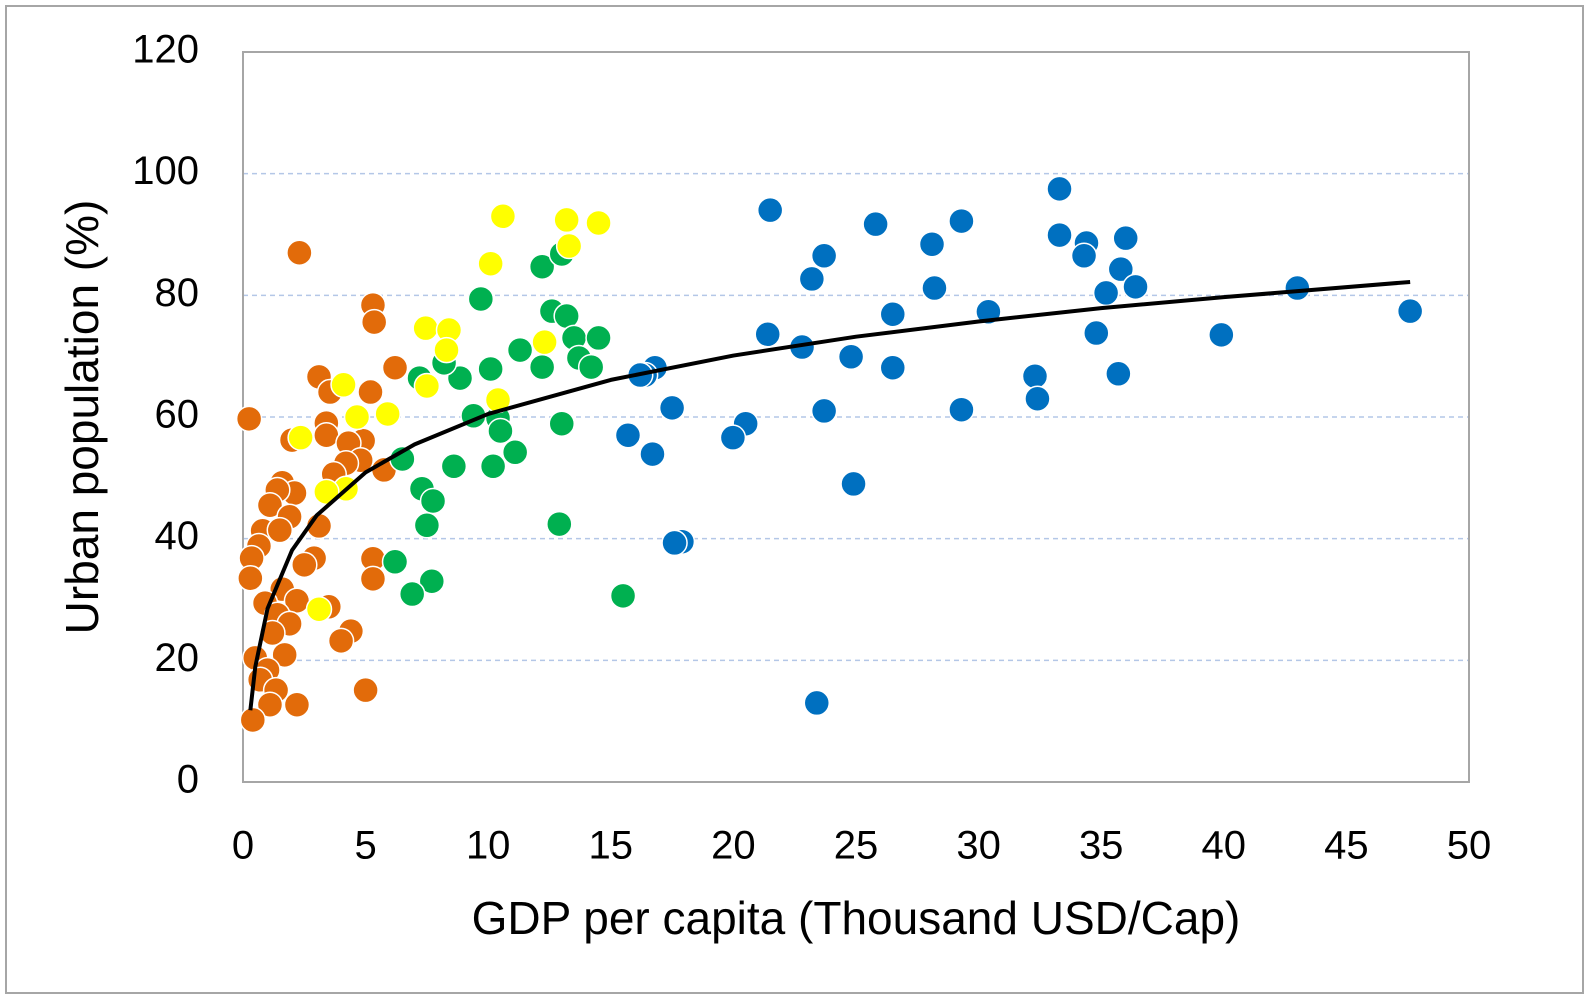  What do you see at coordinates (177, 293) in the screenshot?
I see `y-tick-label: 80` at bounding box center [177, 293].